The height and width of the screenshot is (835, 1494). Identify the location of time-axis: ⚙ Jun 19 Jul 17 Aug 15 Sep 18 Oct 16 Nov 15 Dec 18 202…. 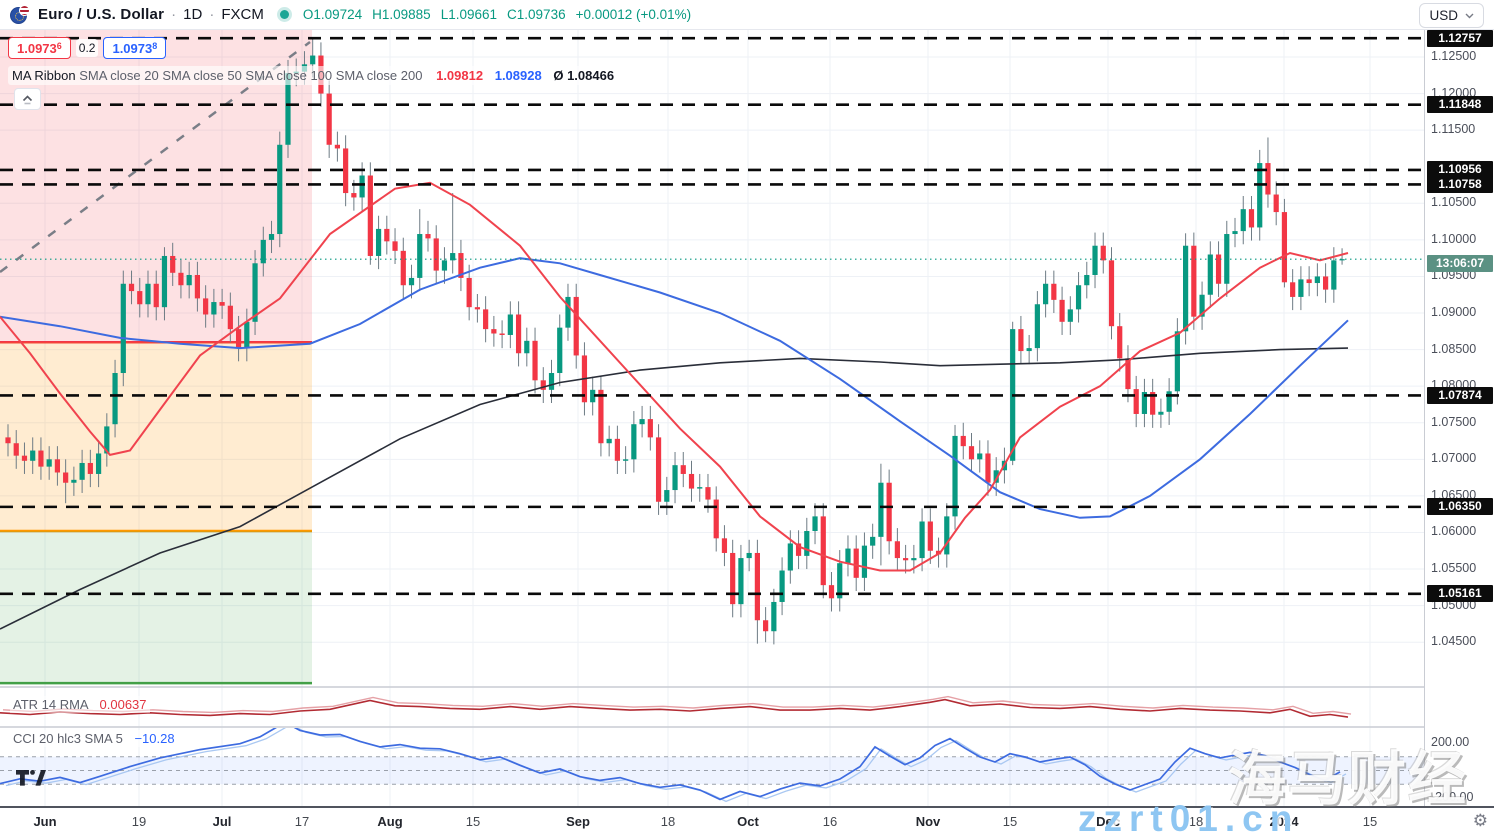
(747, 820).